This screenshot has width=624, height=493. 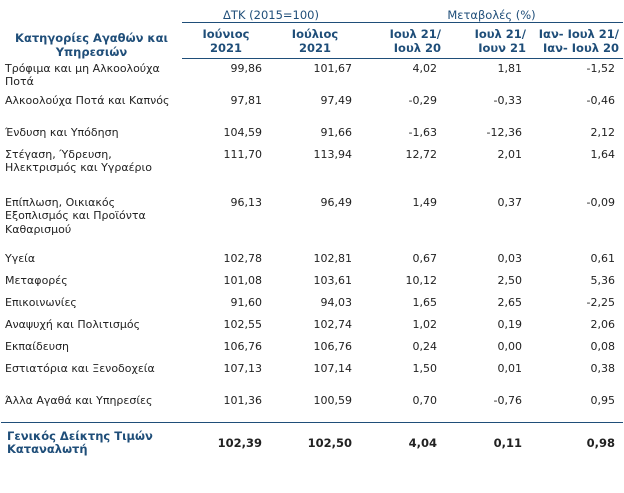 What do you see at coordinates (403, 442) in the screenshot?
I see `total-value: 4,04` at bounding box center [403, 442].